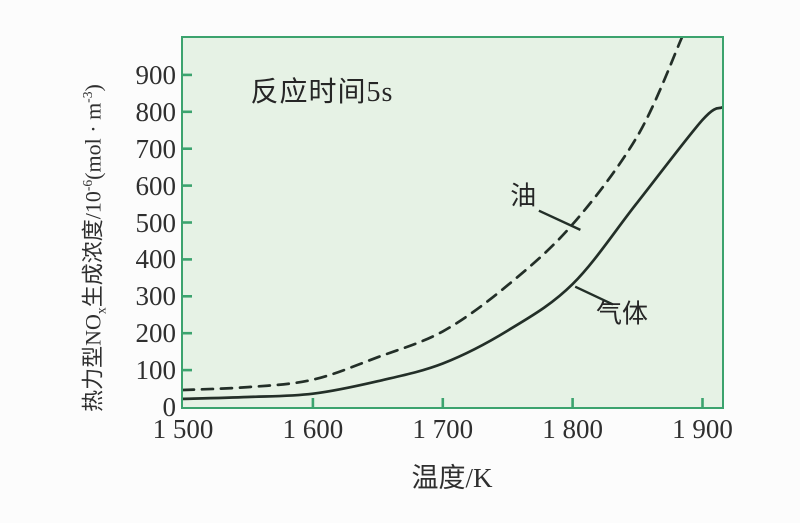 The width and height of the screenshot is (800, 523). Describe the element at coordinates (87, 97) in the screenshot. I see `y-axis-title-sup-unit: -3` at that location.